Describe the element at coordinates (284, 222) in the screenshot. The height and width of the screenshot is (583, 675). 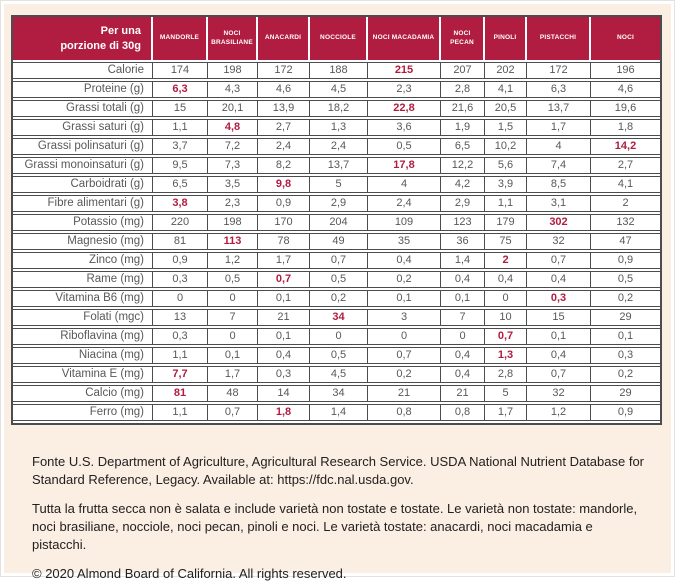
I see `value-cell: 170` at that location.